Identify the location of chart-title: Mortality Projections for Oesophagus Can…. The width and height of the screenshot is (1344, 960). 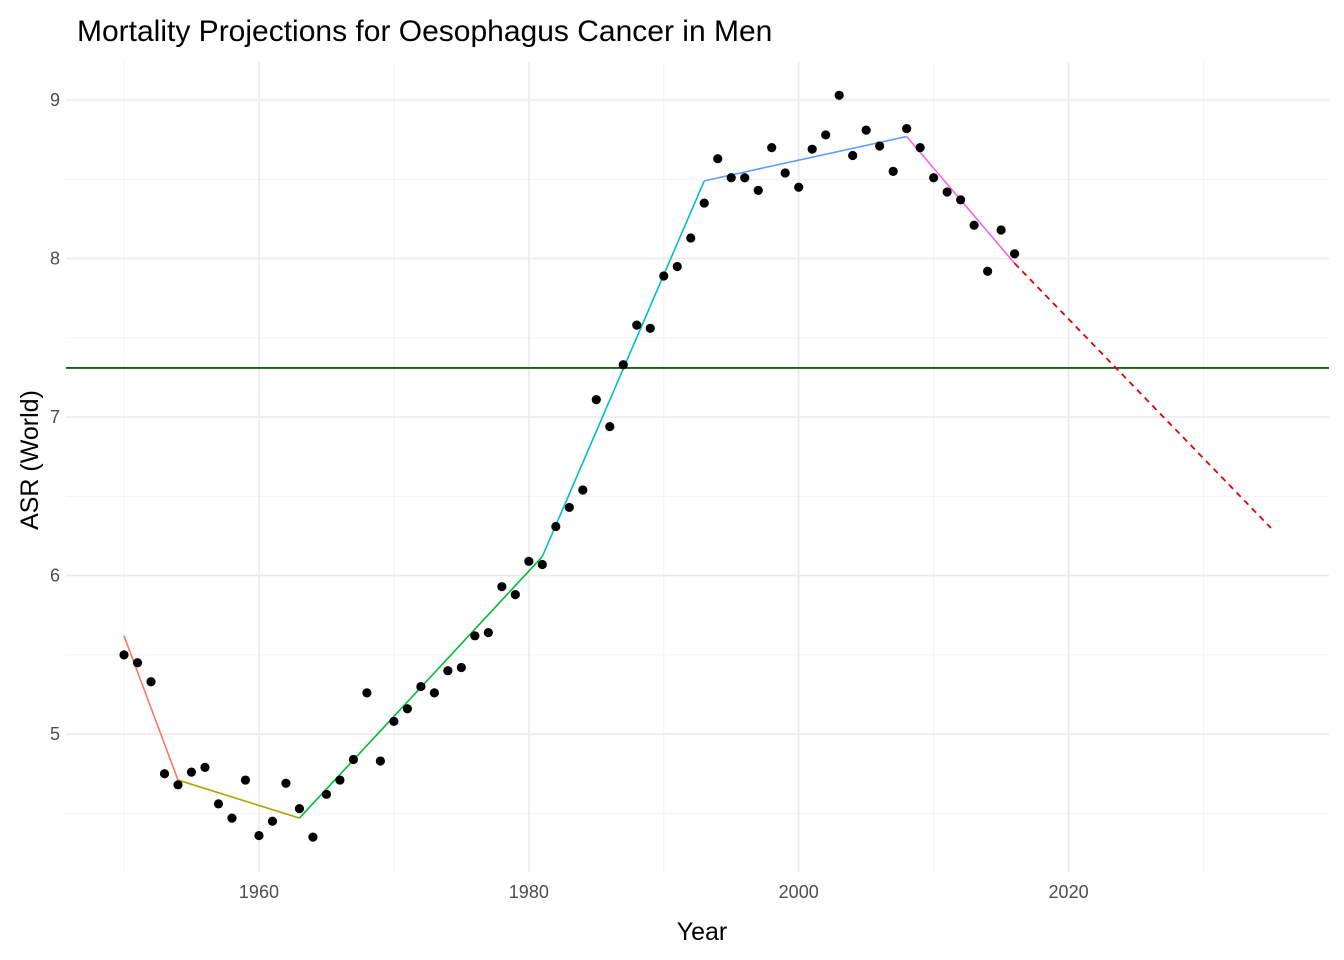
(424, 31).